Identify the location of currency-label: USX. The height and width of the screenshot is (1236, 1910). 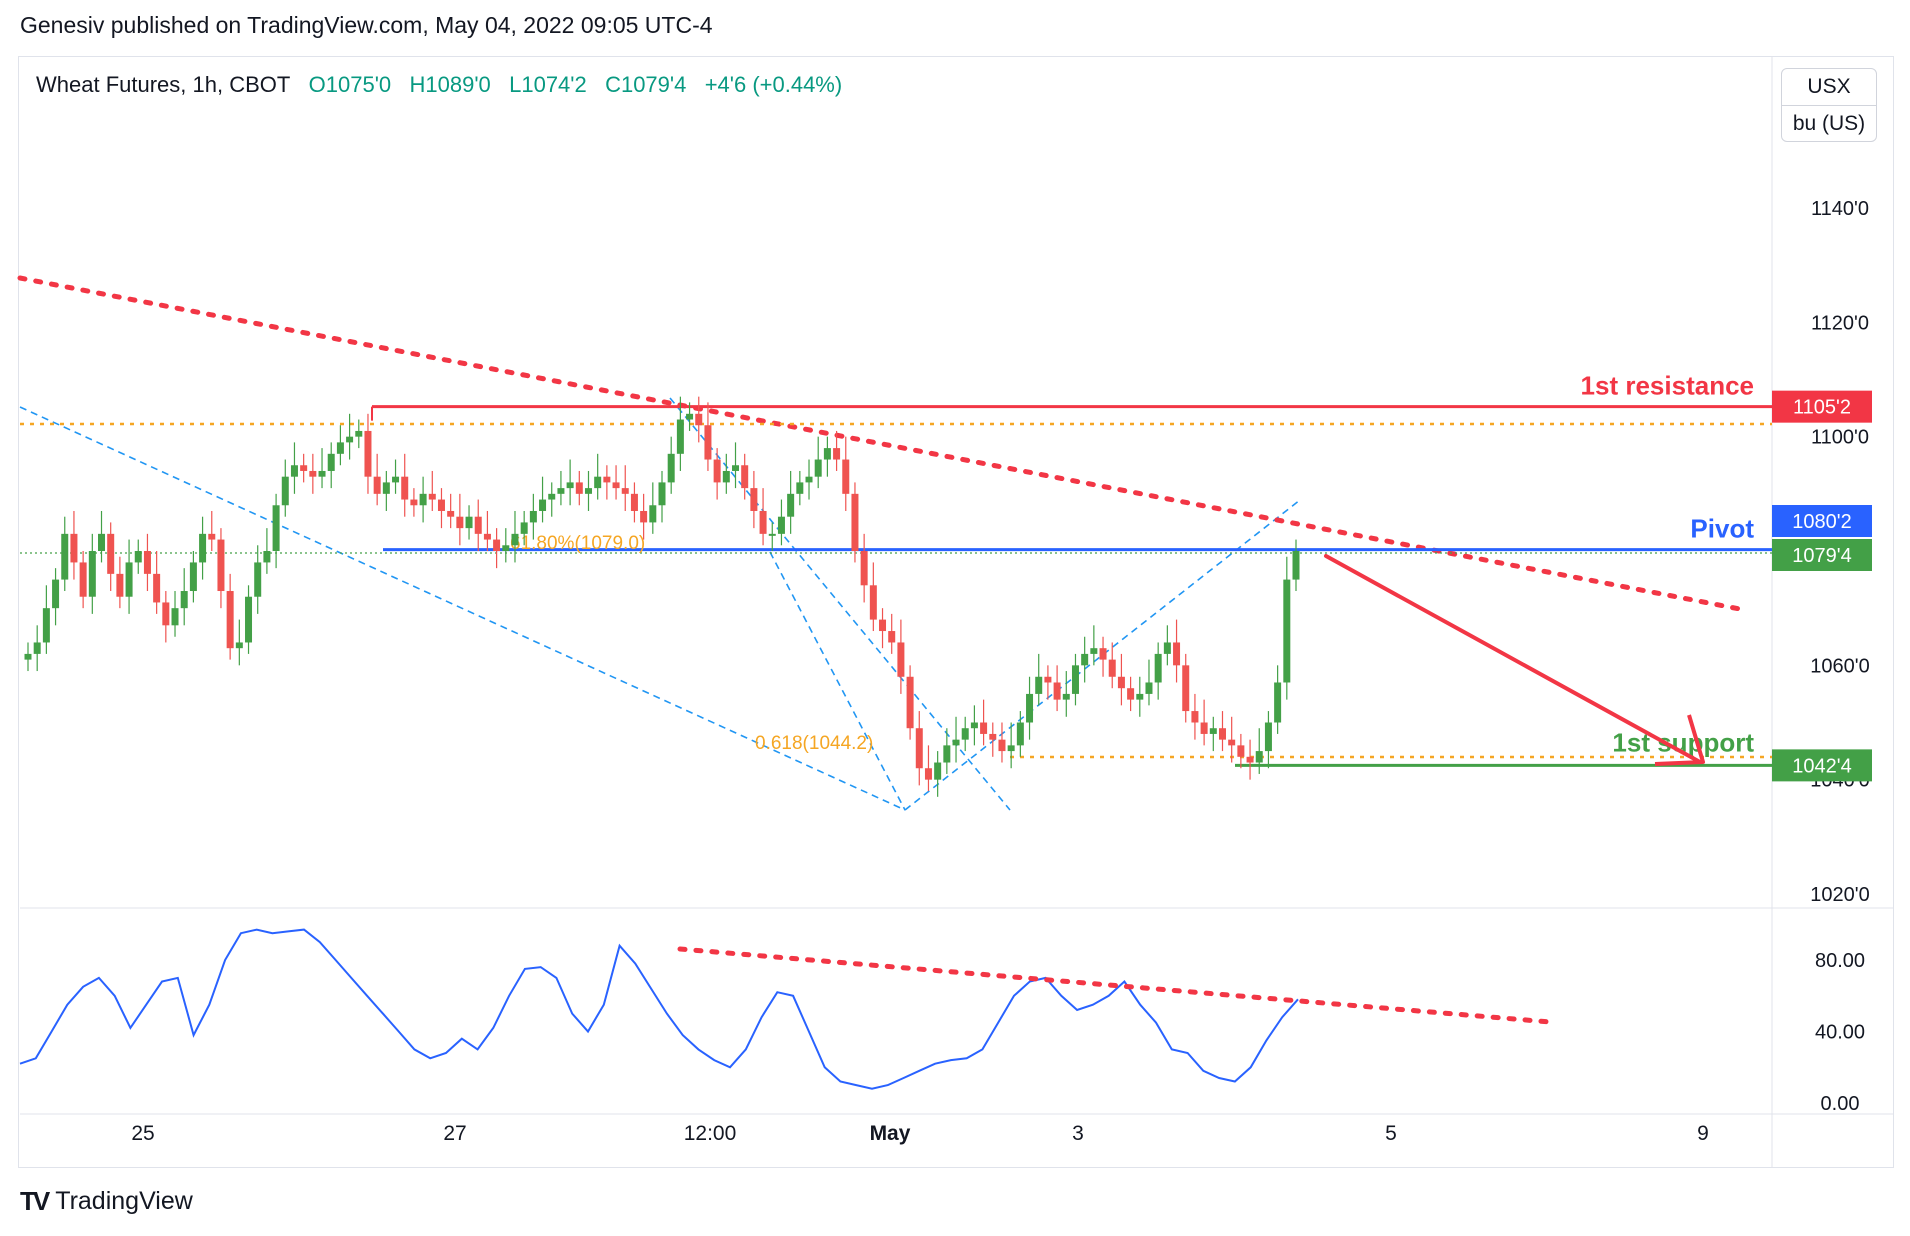
(1829, 86).